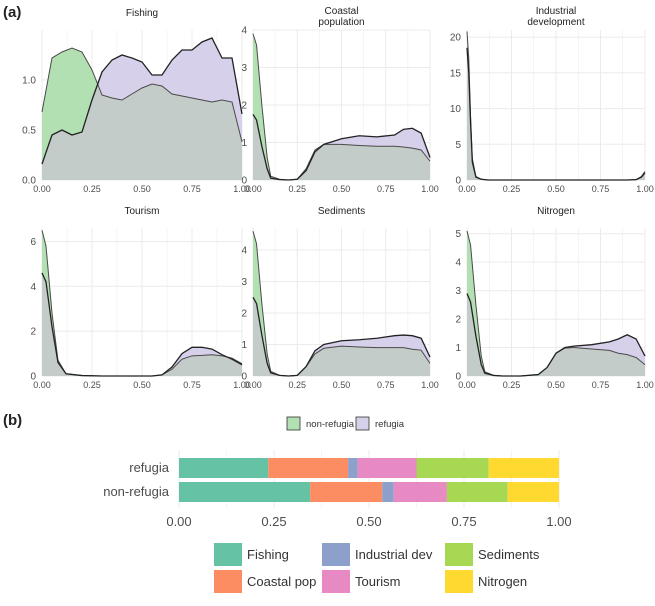  I want to click on legend-label: Sediments, so click(509, 554).